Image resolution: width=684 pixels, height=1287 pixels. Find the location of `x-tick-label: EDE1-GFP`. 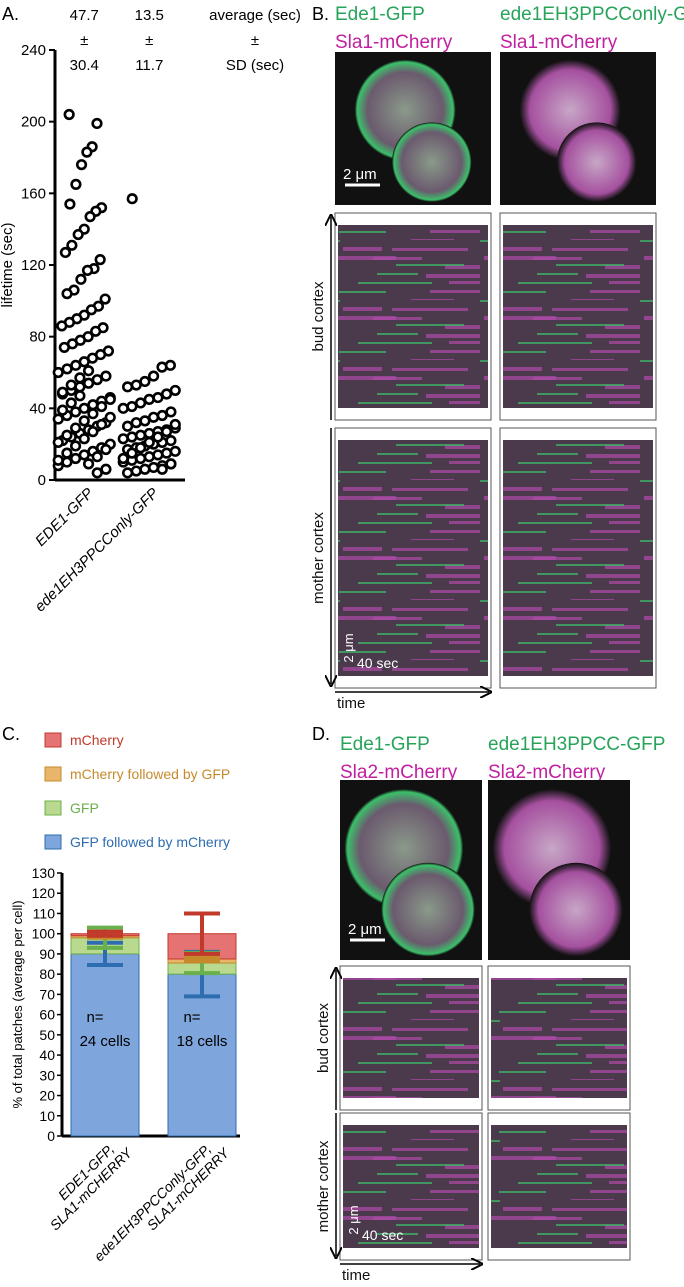

x-tick-label: EDE1-GFP is located at coordinates (64, 517).